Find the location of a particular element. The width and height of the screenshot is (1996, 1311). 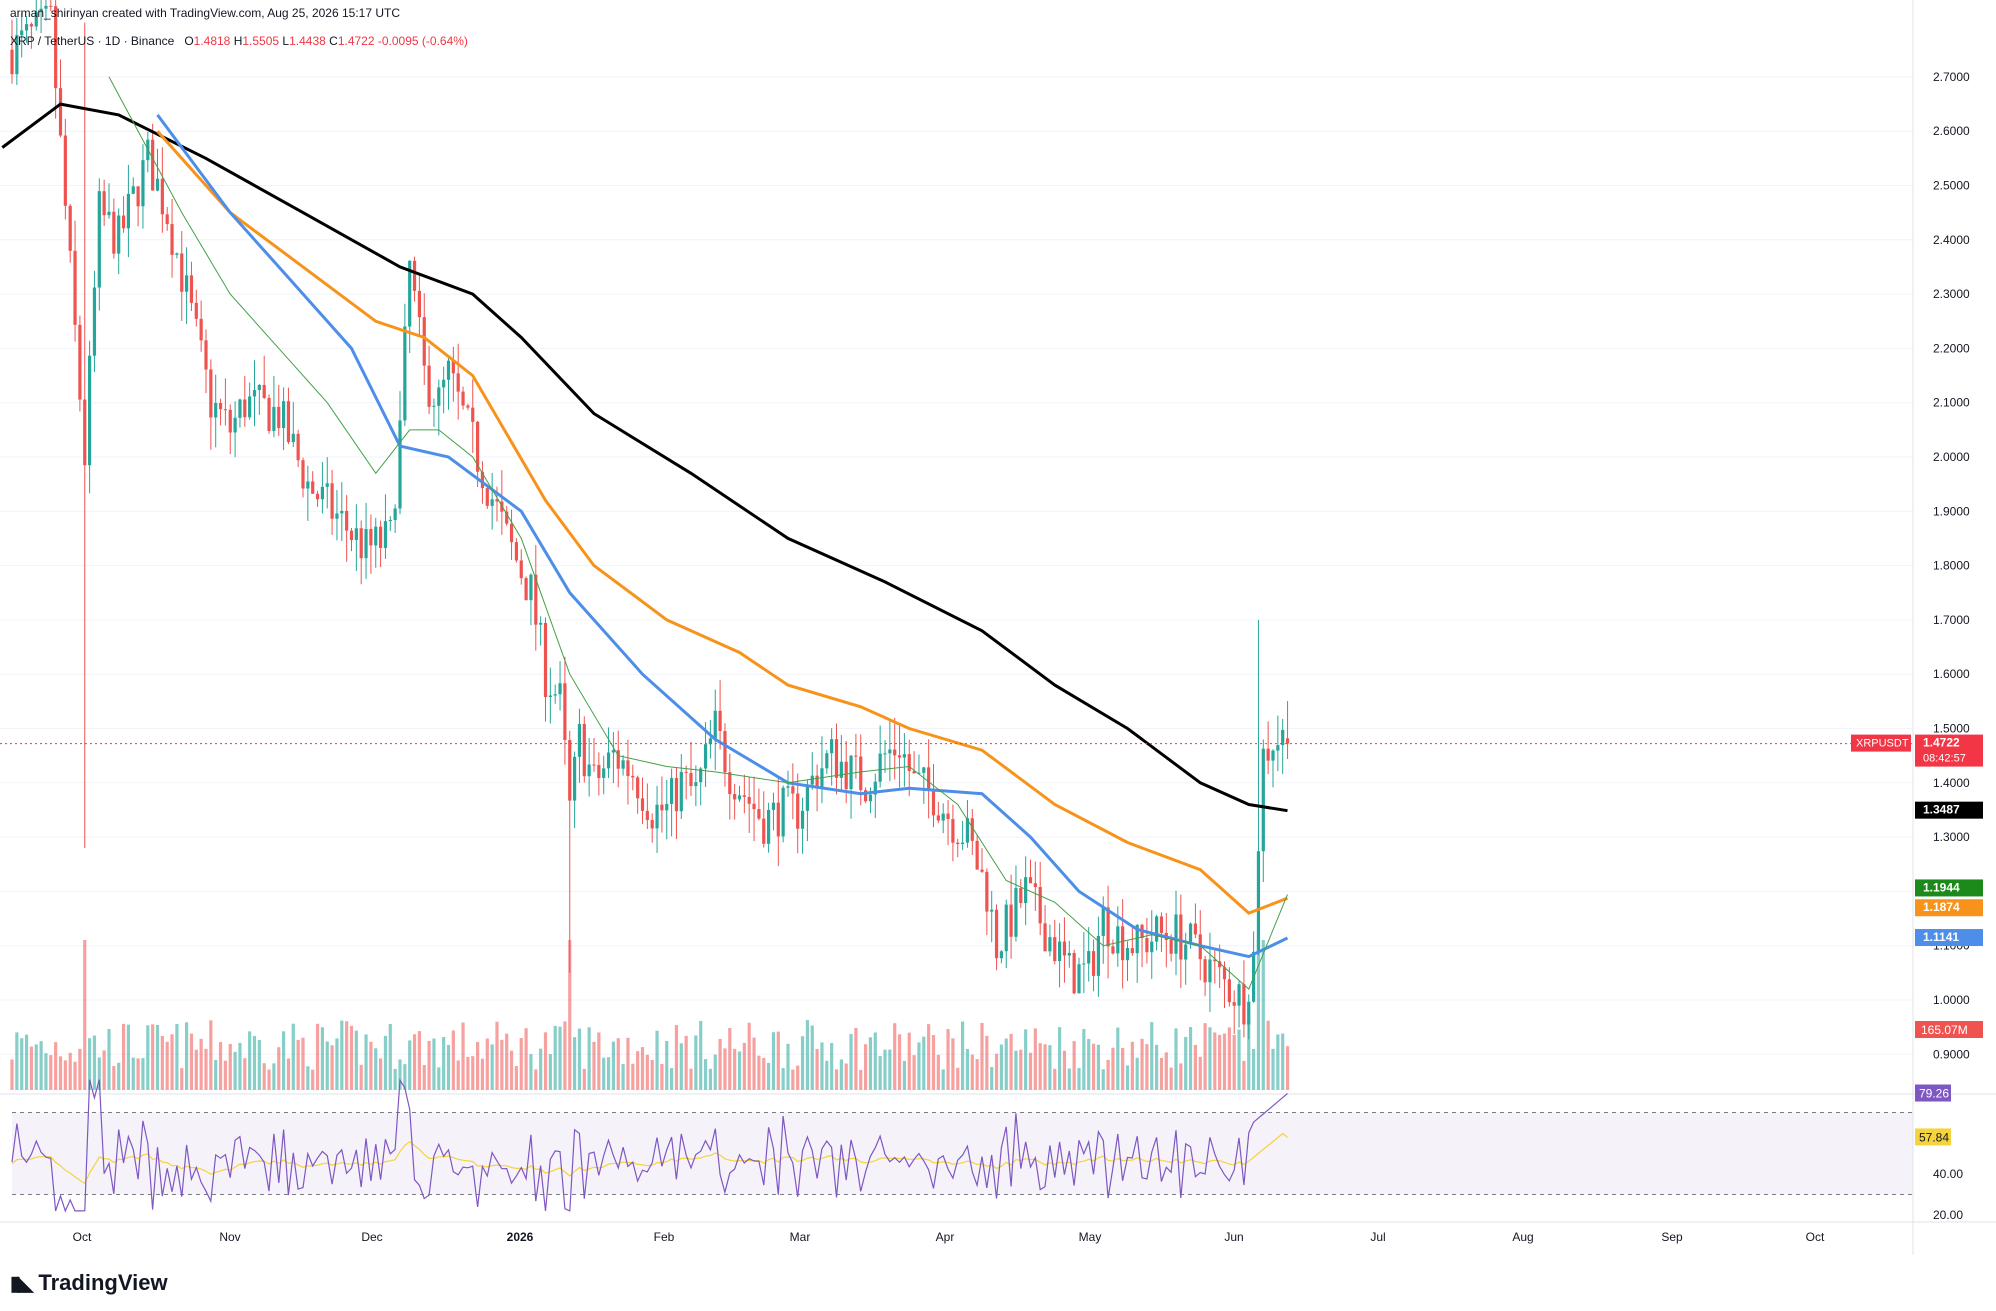

time-tick-label: Oct is located at coordinates (82, 1237).